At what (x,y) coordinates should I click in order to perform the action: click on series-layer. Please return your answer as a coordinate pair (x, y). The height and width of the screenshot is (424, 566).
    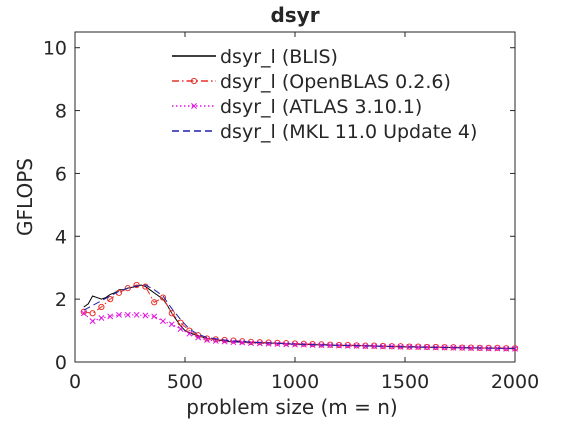
    Looking at the image, I should click on (299, 316).